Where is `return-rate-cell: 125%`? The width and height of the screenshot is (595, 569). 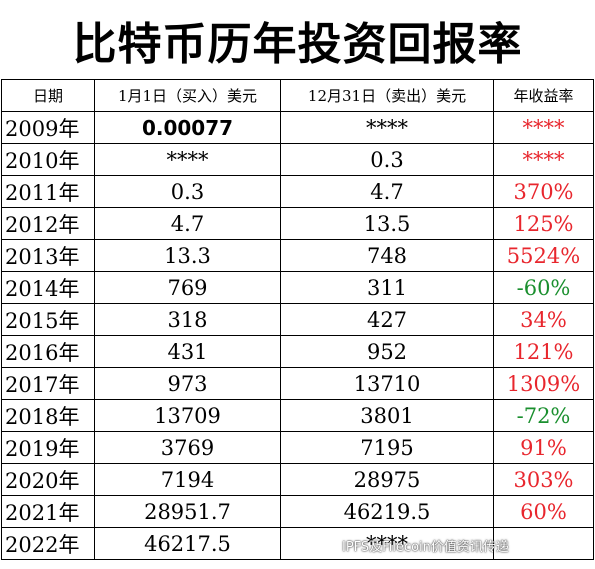
return-rate-cell: 125% is located at coordinates (543, 223).